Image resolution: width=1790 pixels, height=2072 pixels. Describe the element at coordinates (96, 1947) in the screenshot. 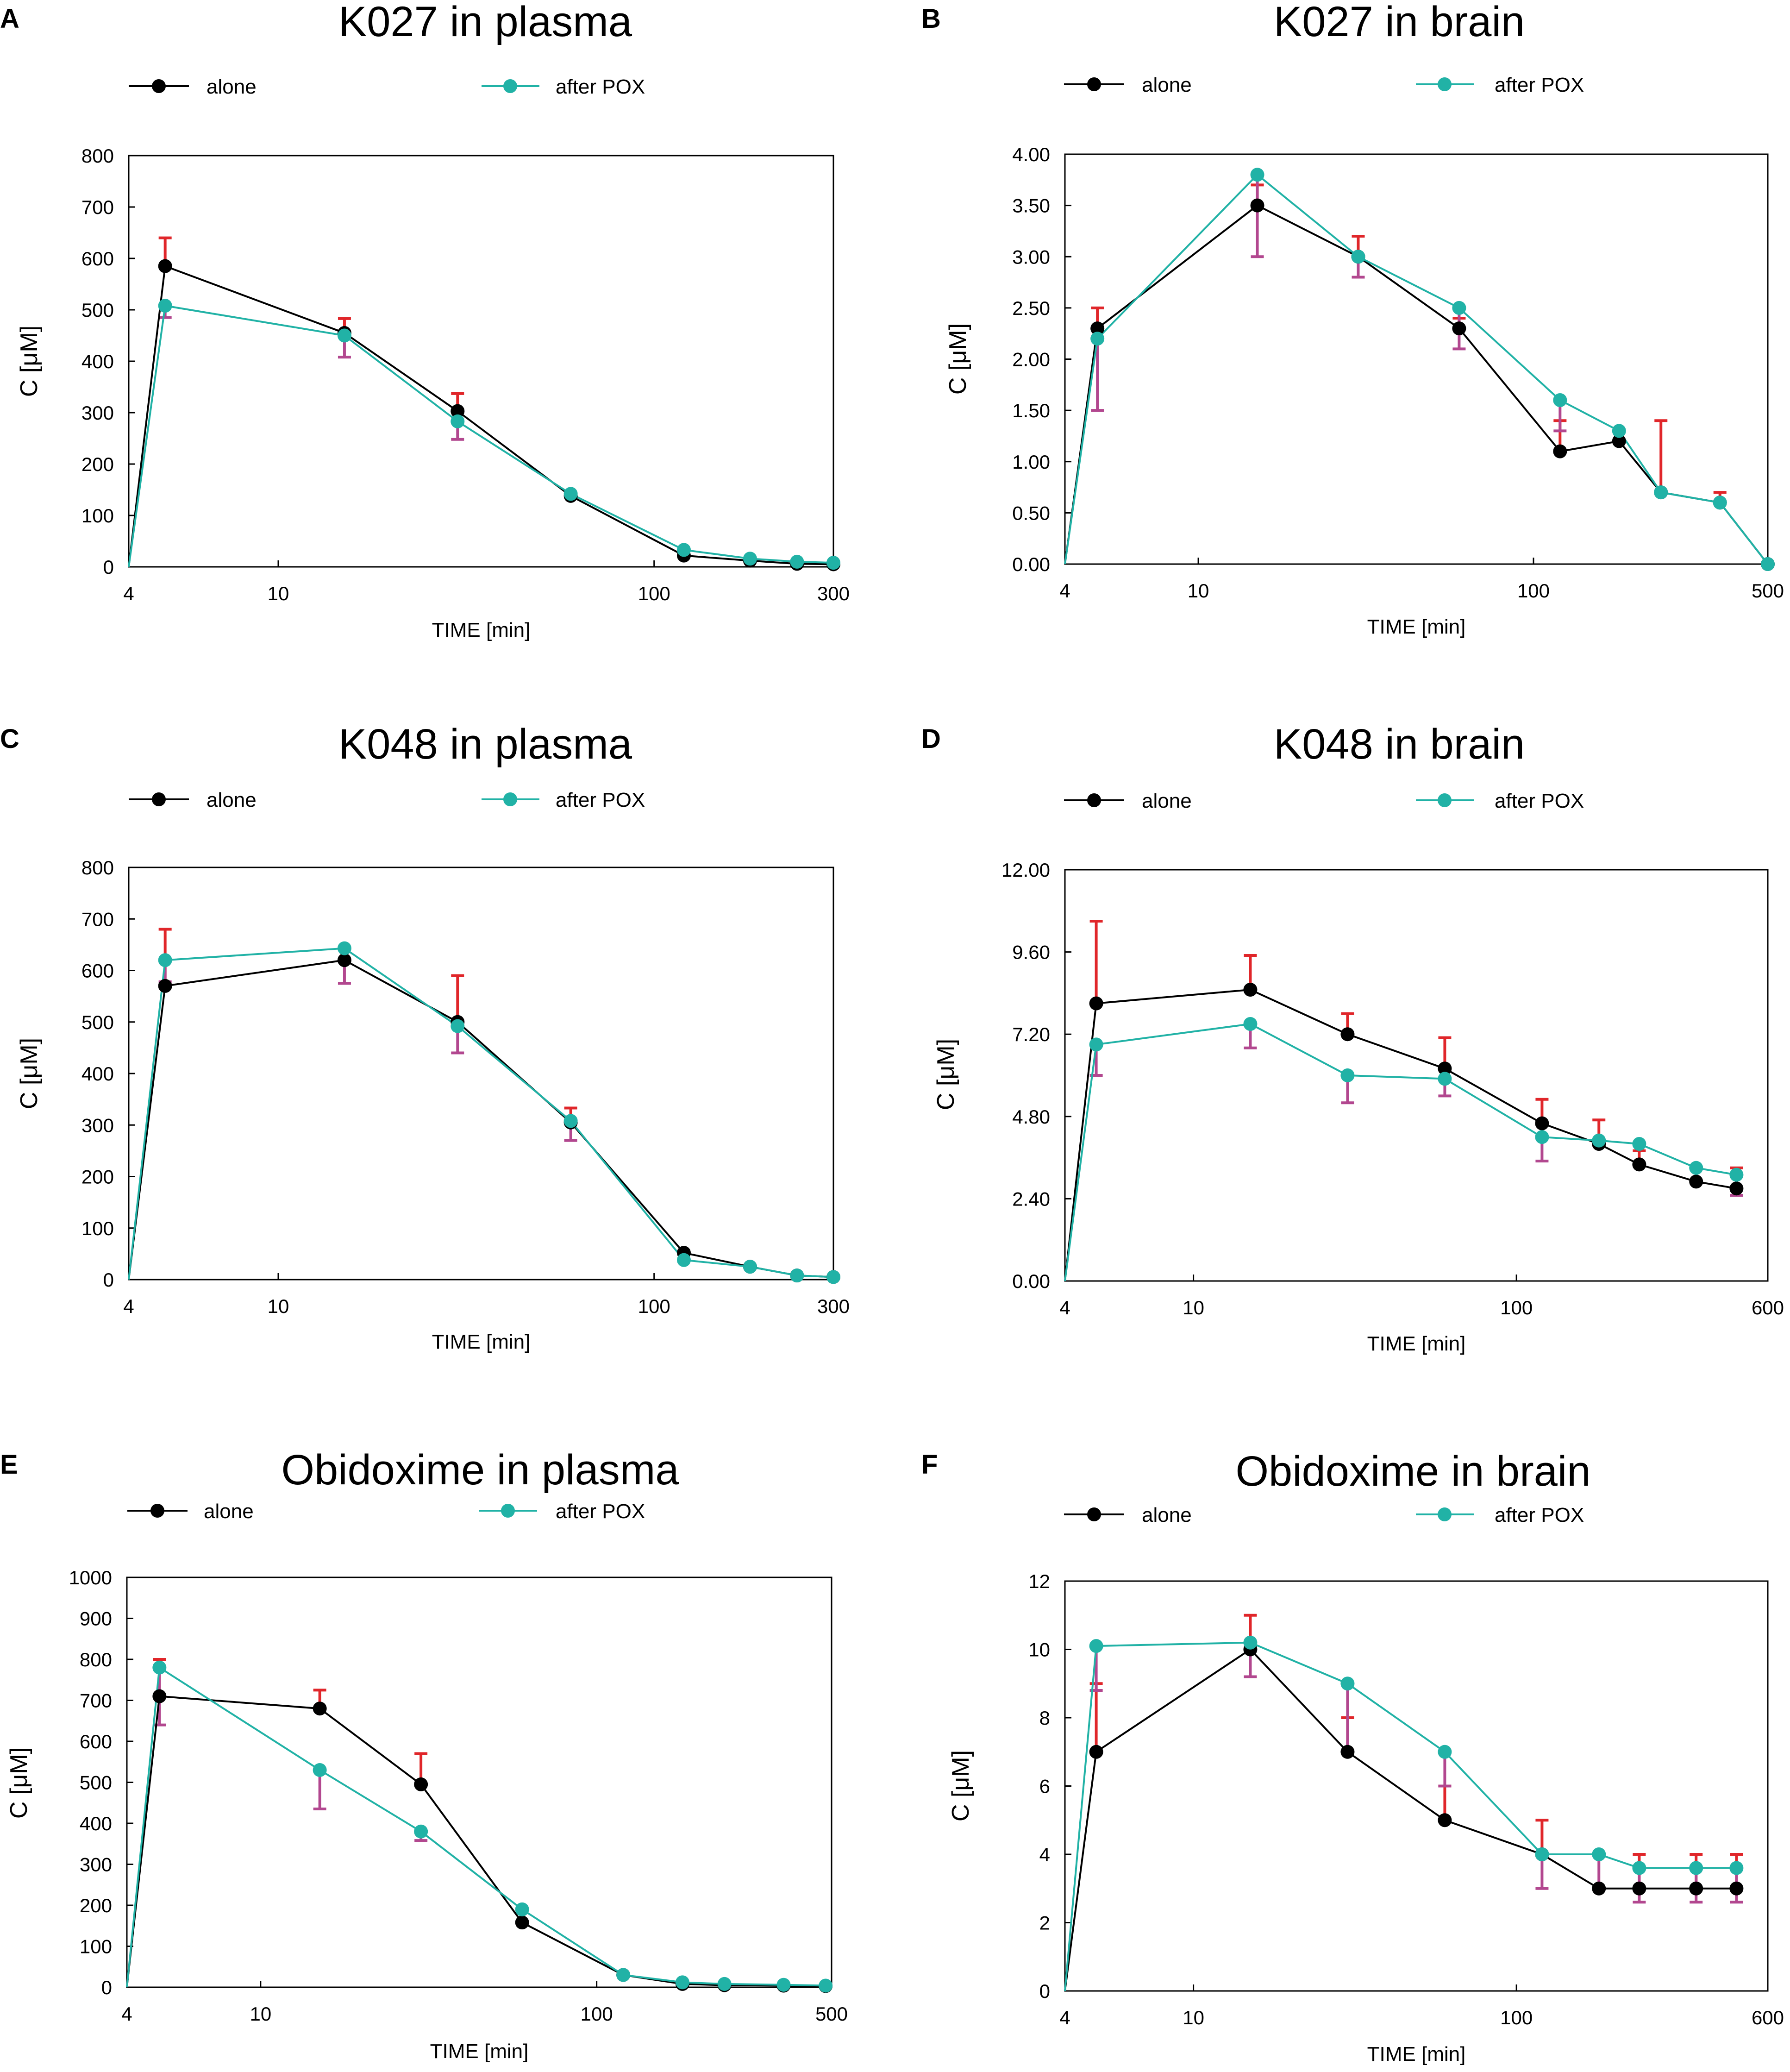

I see `y-tick-label: 100` at that location.